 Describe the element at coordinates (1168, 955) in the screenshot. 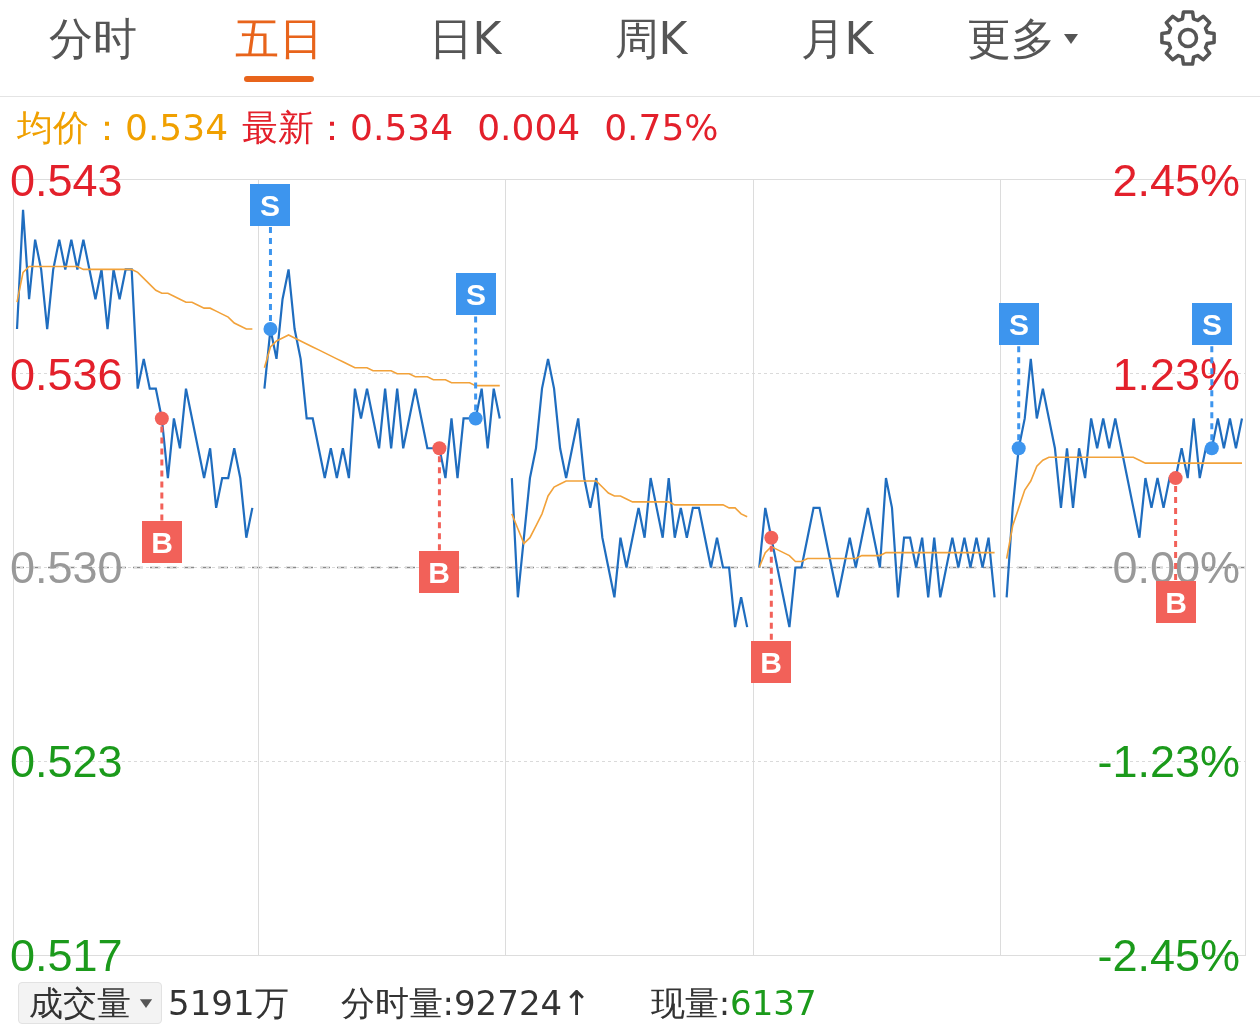

I see `y2-tick-label: -2.45%` at that location.